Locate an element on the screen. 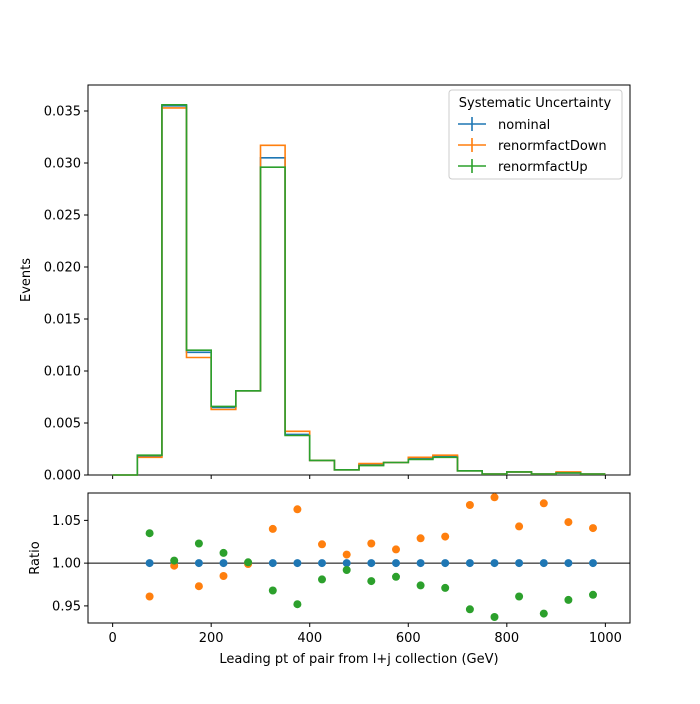 The height and width of the screenshot is (704, 700). histogram-y-tick-label: 0.000 is located at coordinates (62, 476).